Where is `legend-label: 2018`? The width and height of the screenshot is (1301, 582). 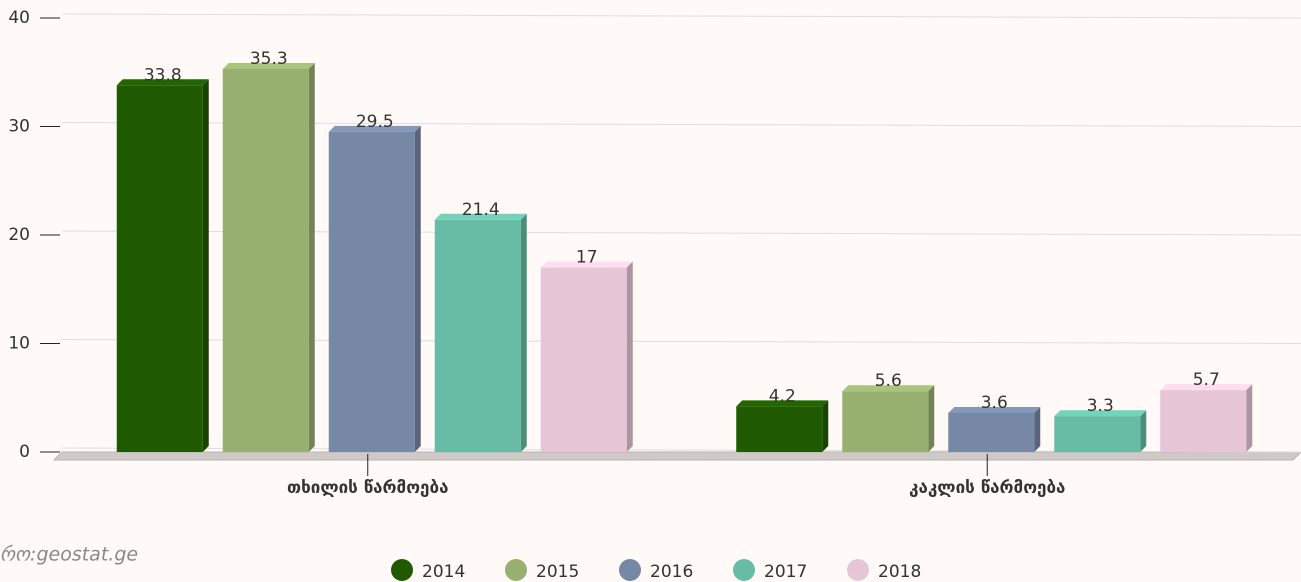 legend-label: 2018 is located at coordinates (899, 572).